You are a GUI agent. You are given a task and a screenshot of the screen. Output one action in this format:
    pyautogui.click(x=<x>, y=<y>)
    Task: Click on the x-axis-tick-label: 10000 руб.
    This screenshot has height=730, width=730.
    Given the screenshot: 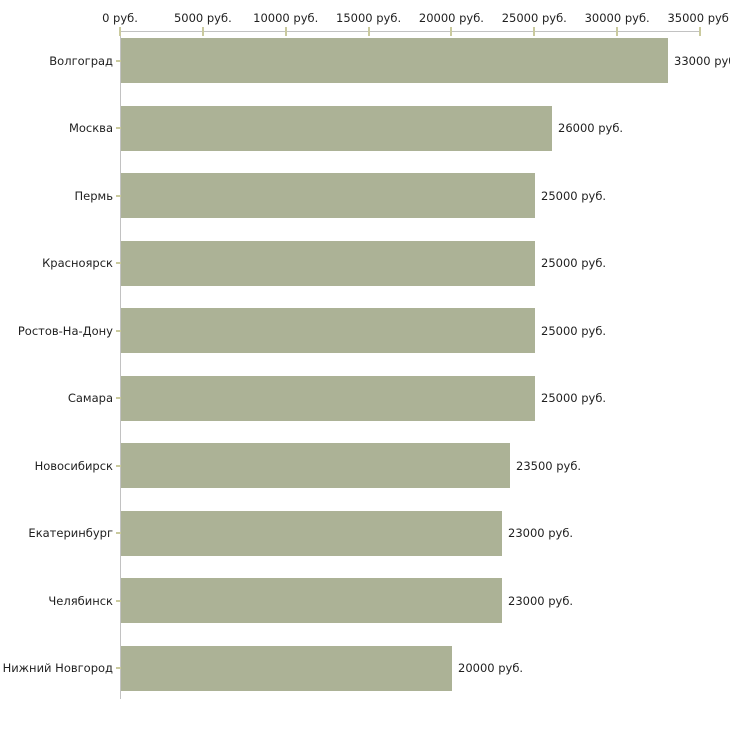 What is the action you would take?
    pyautogui.click(x=286, y=18)
    